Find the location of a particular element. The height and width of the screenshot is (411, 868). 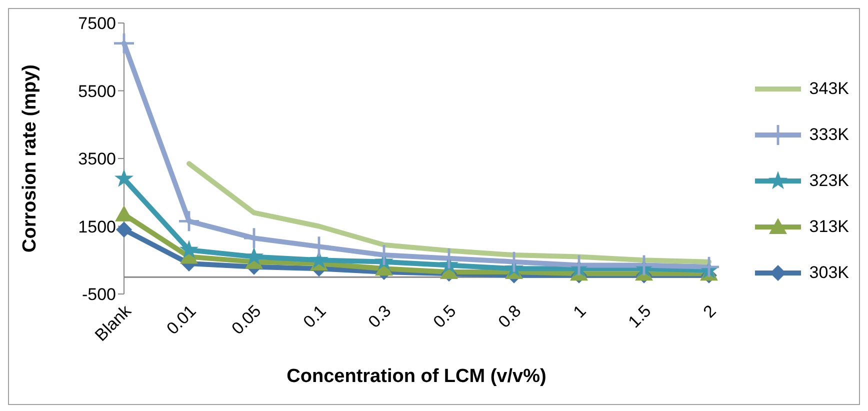

x-tick-label: 0.01 is located at coordinates (181, 319).